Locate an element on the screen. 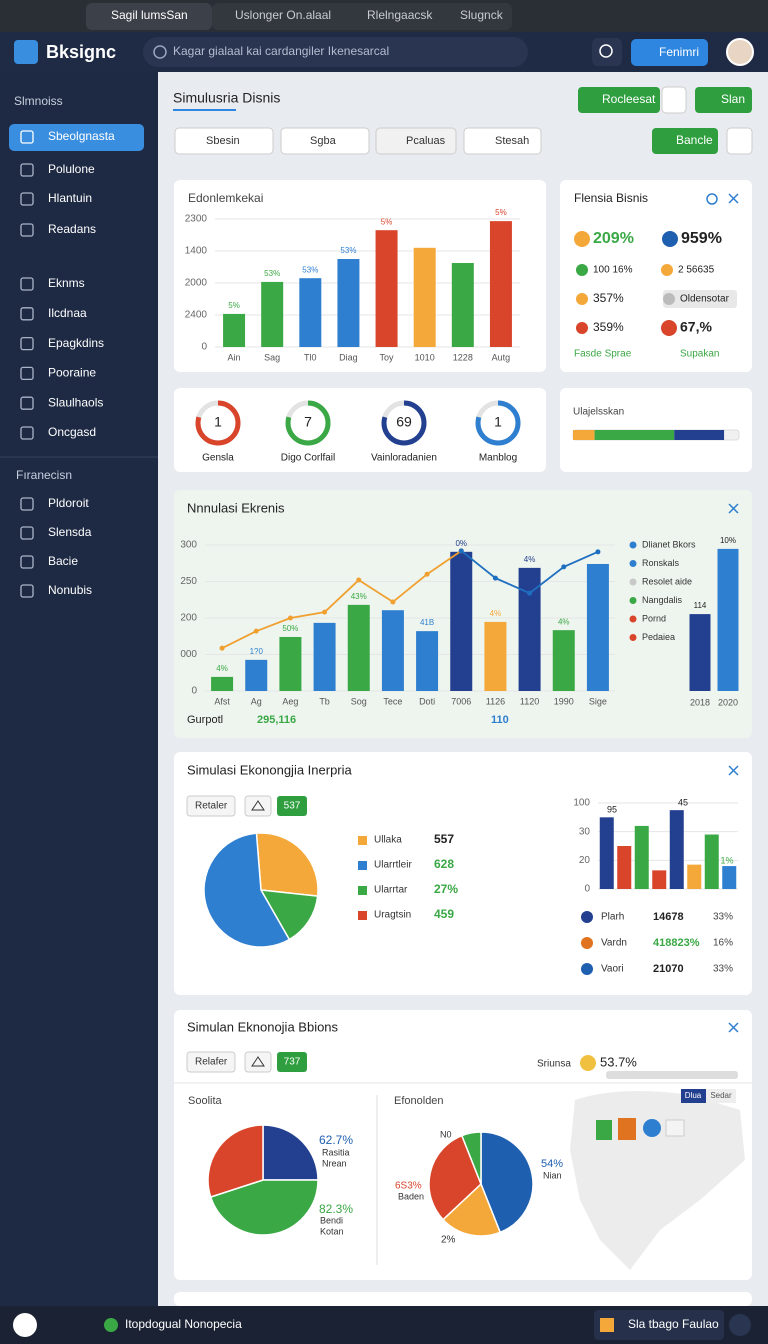  toolbar-action is located at coordinates (685, 141).